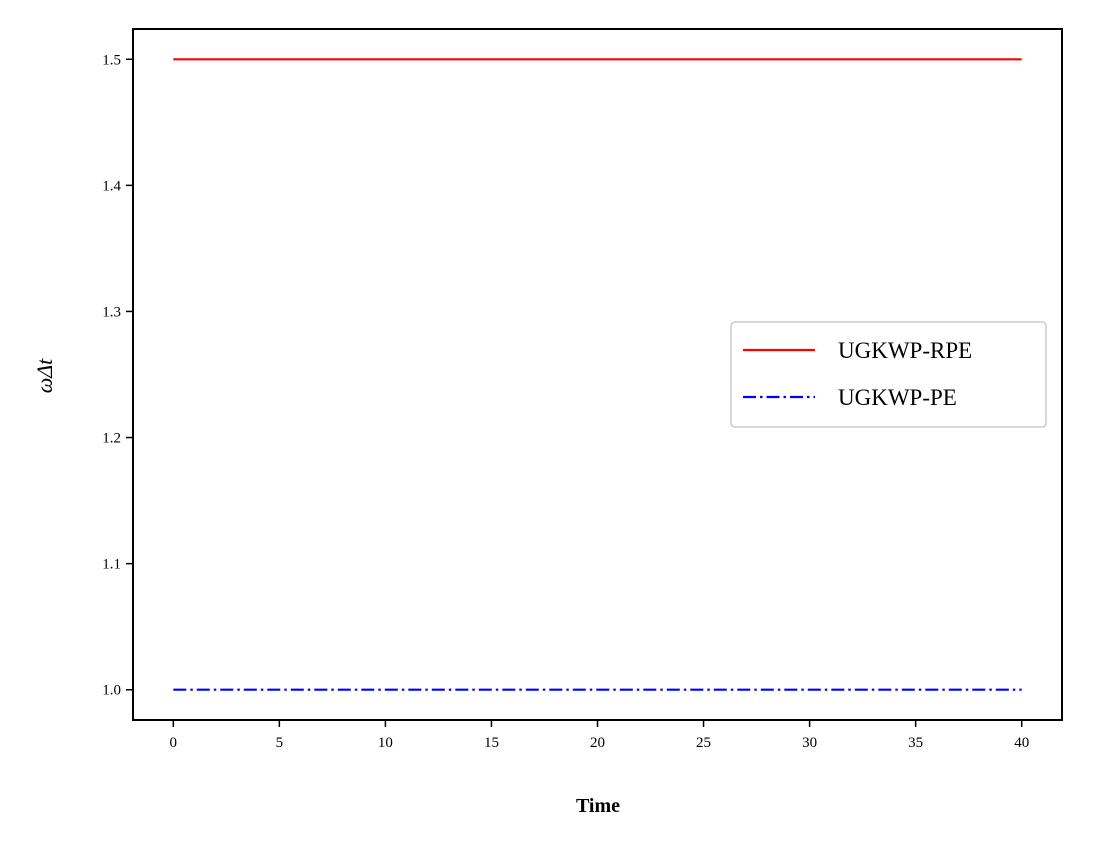 This screenshot has height=848, width=1093. I want to click on y-axis-label: ωΔt, so click(44, 375).